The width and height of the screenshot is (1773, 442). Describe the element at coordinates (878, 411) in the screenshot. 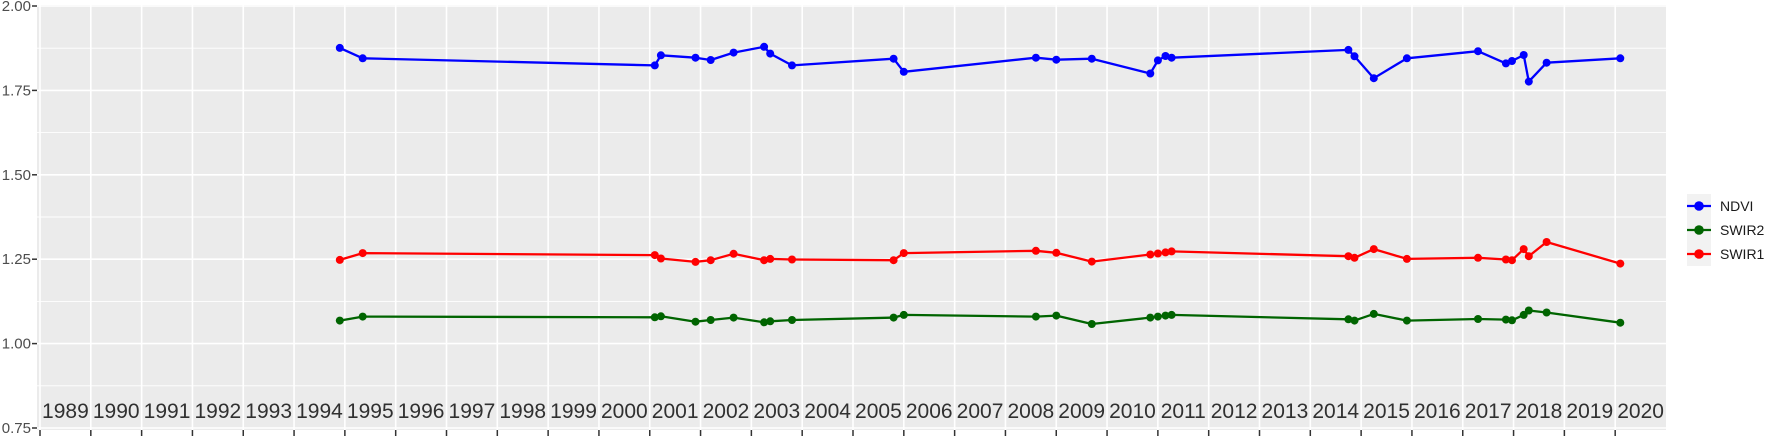

I see `x-tick-label: 2005` at that location.